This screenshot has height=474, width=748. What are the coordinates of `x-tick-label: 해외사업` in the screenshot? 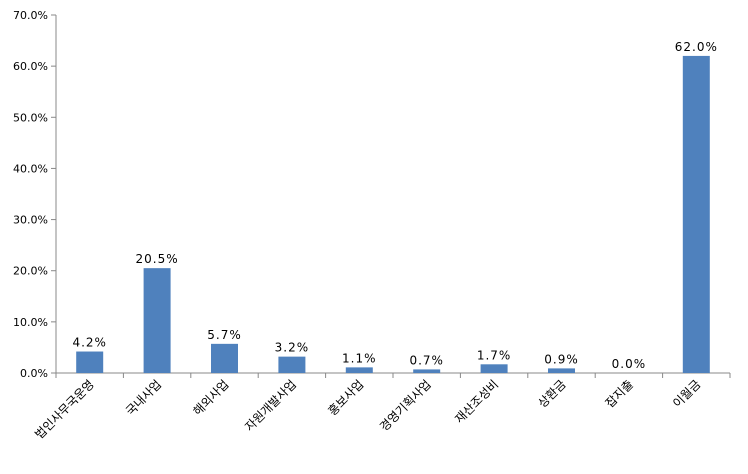 It's located at (210, 397).